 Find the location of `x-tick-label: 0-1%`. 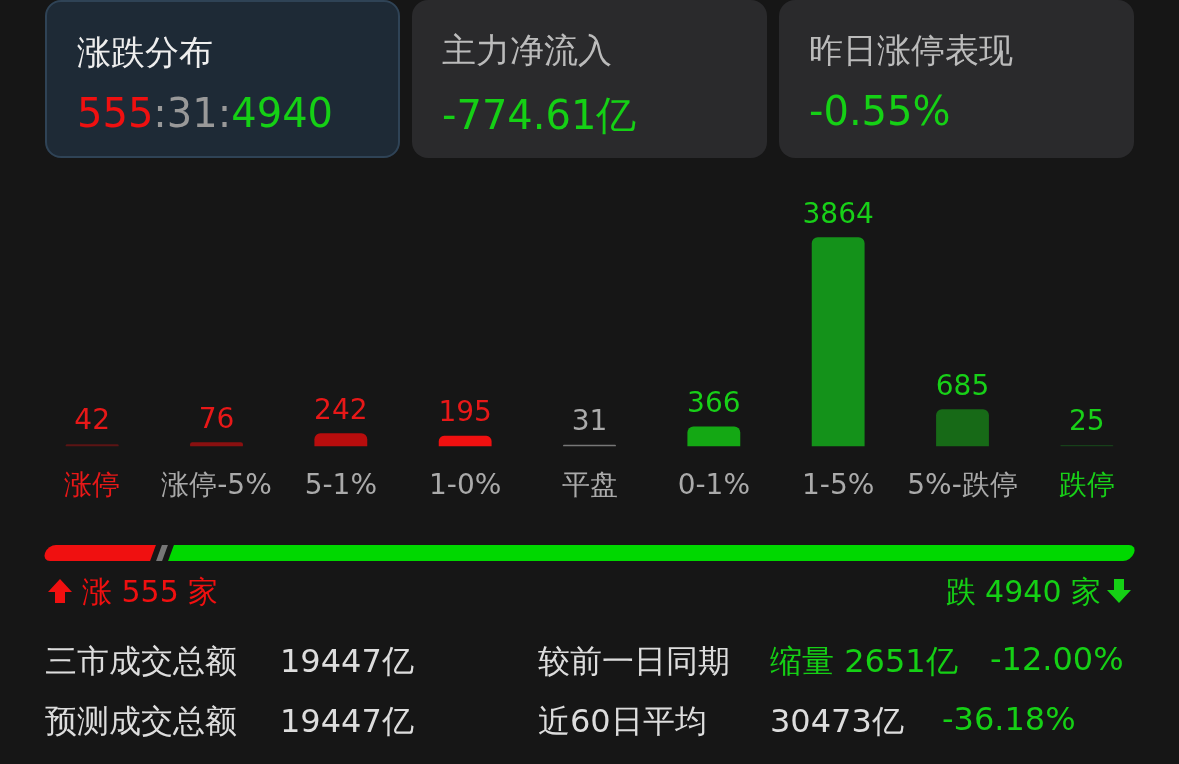

x-tick-label: 0-1% is located at coordinates (714, 485).